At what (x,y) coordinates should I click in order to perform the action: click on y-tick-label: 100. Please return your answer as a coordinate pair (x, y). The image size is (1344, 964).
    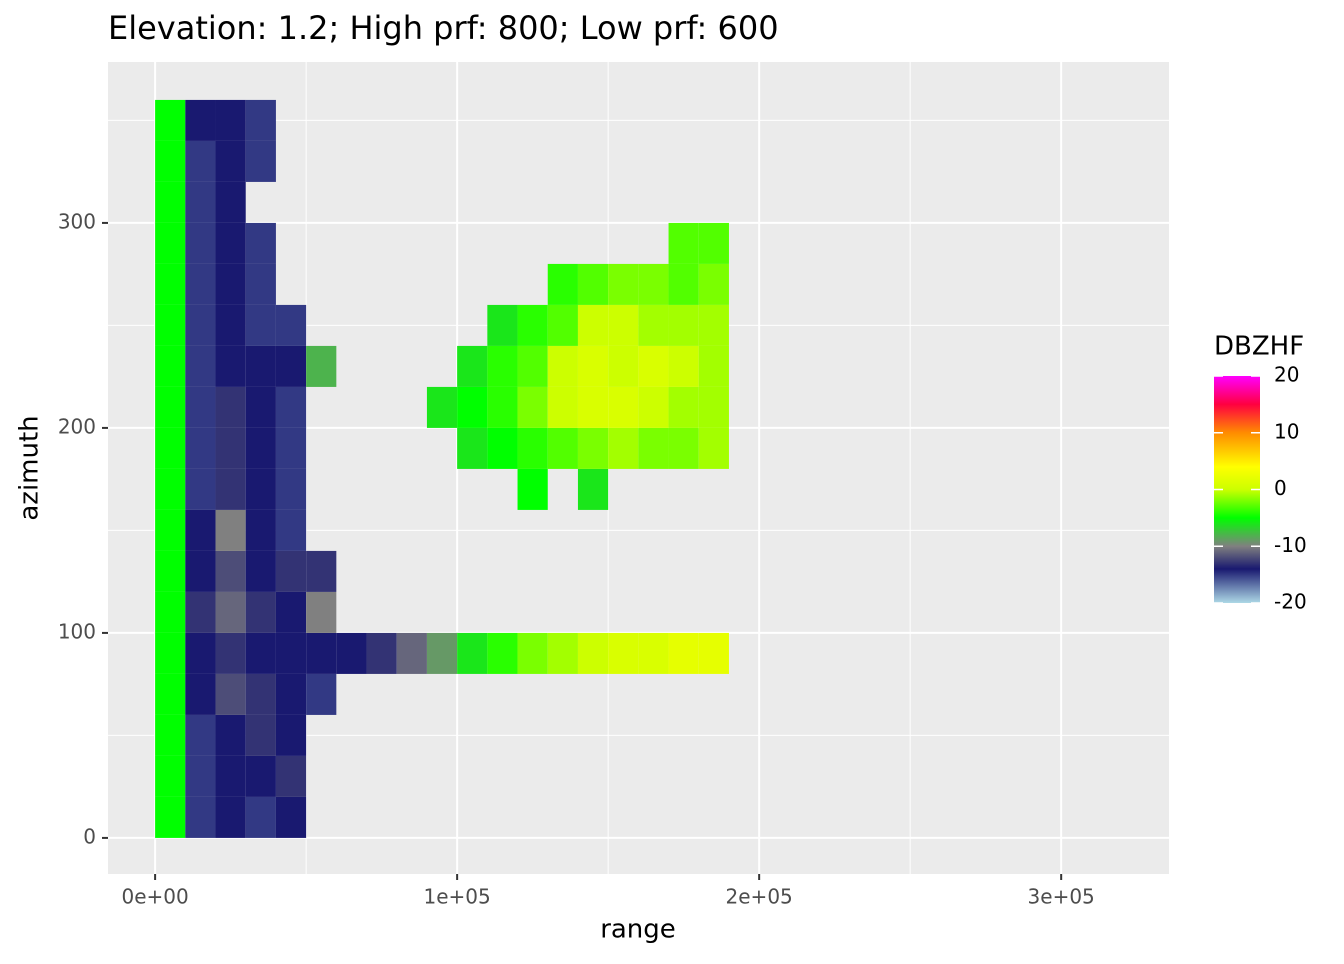
    Looking at the image, I should click on (77, 631).